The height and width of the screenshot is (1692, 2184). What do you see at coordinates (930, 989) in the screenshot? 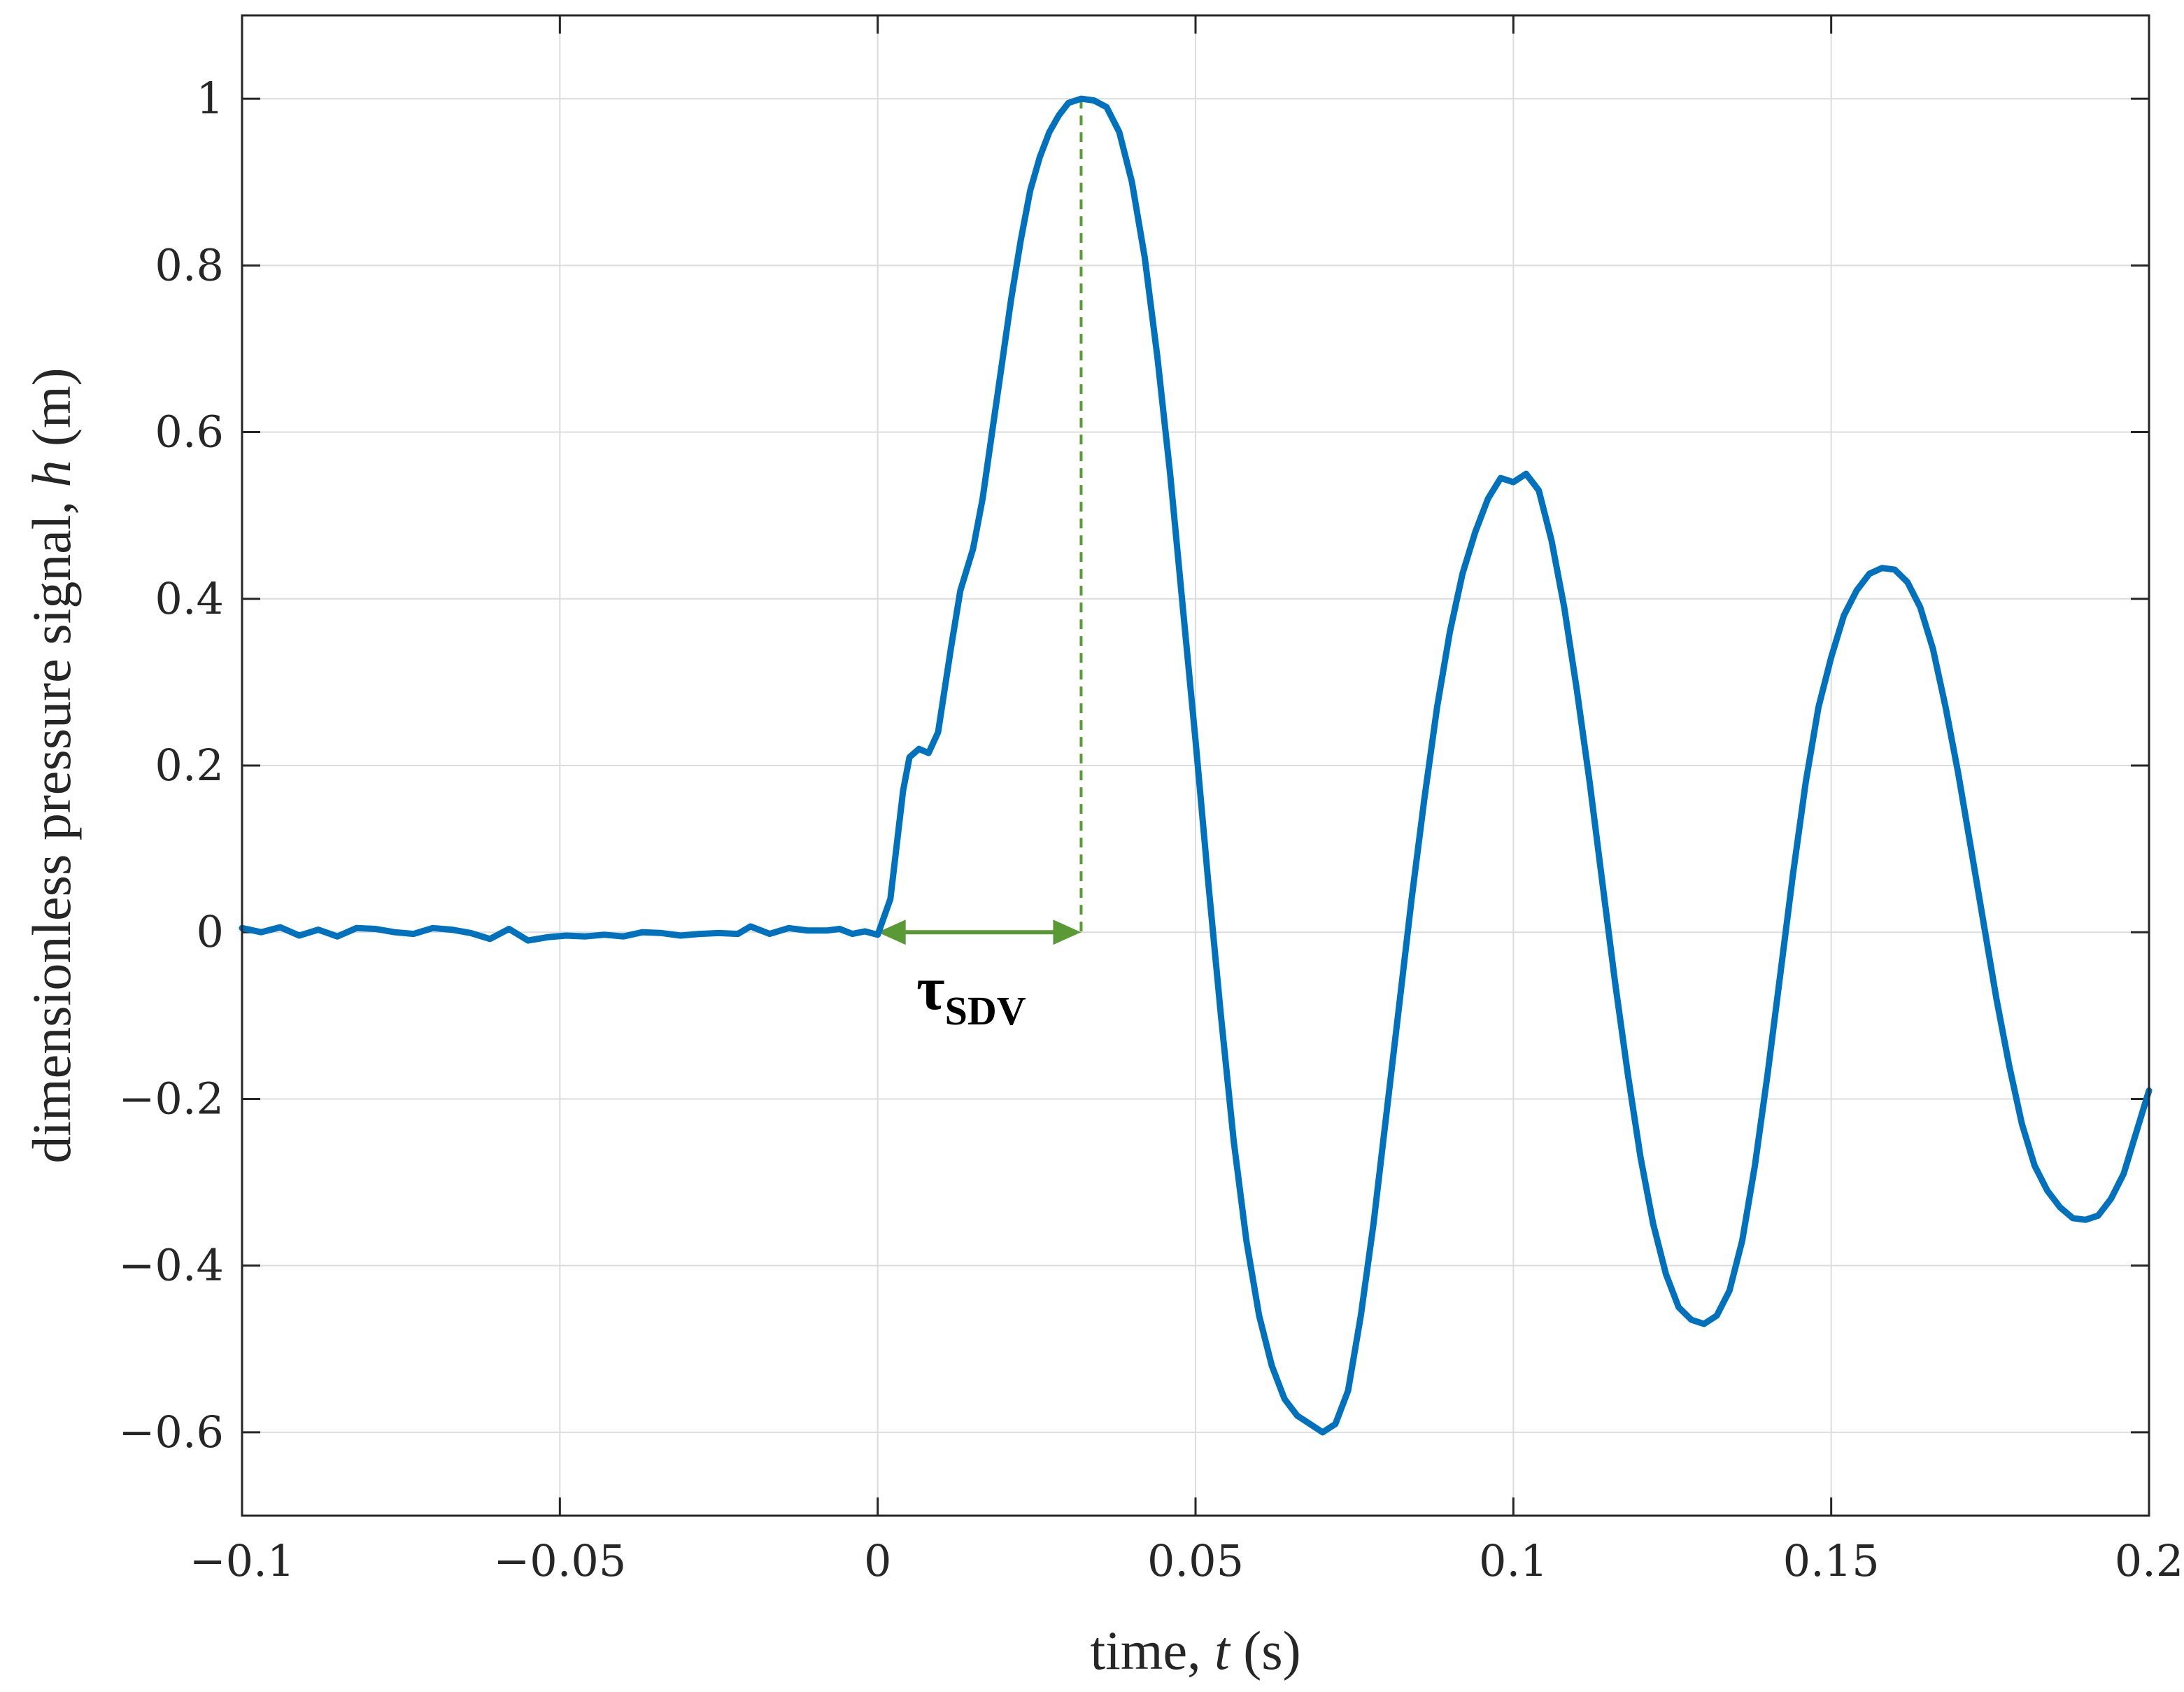
I see `tau-symbol: τ` at bounding box center [930, 989].